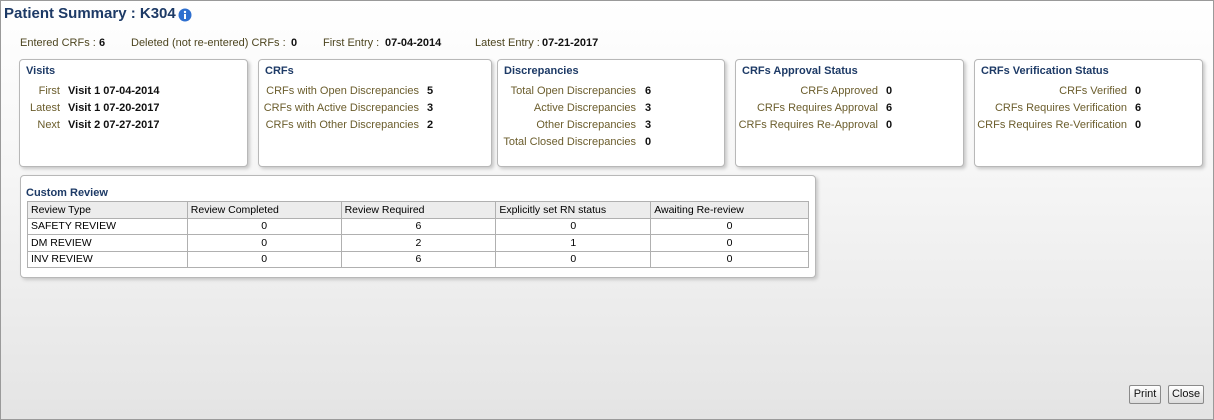 The height and width of the screenshot is (420, 1214). What do you see at coordinates (1052, 125) in the screenshot?
I see `panel-label: CRFs Requires Re-Verification` at bounding box center [1052, 125].